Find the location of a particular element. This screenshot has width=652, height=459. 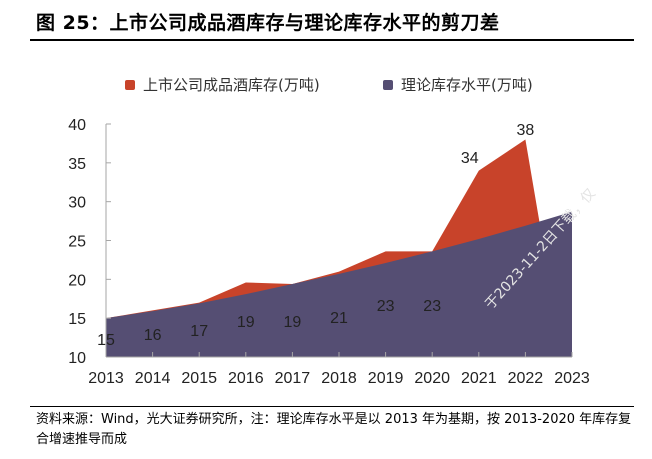

legend-swatch-theoretical-inventory is located at coordinates (388, 84).